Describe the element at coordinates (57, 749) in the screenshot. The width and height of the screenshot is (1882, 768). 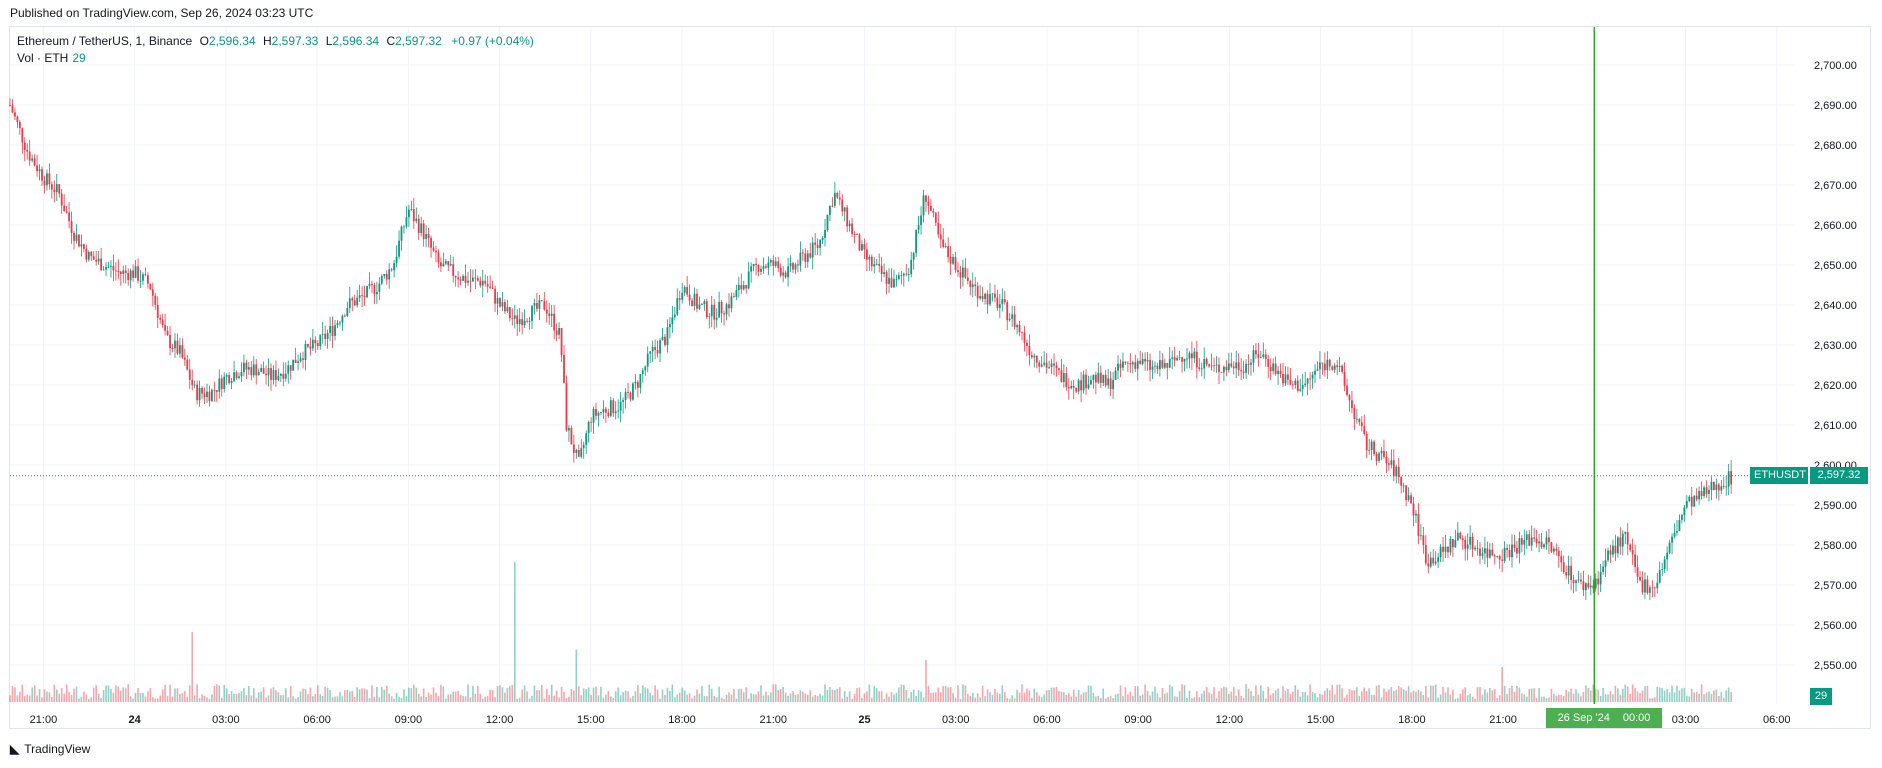
I see `footer-brand: TradingView` at that location.